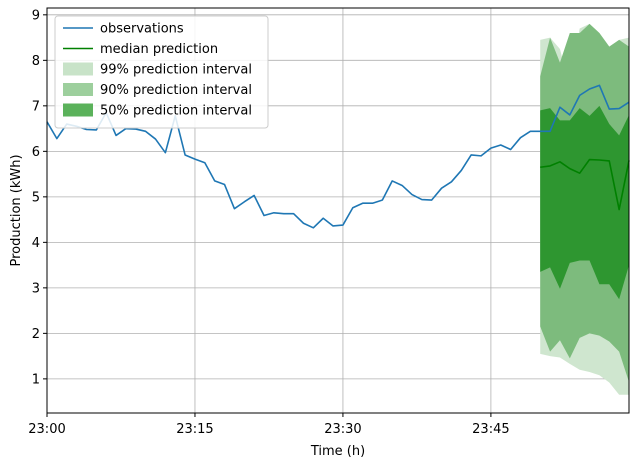 The height and width of the screenshot is (467, 639). I want to click on x-tick-label: 23:00, so click(46, 429).